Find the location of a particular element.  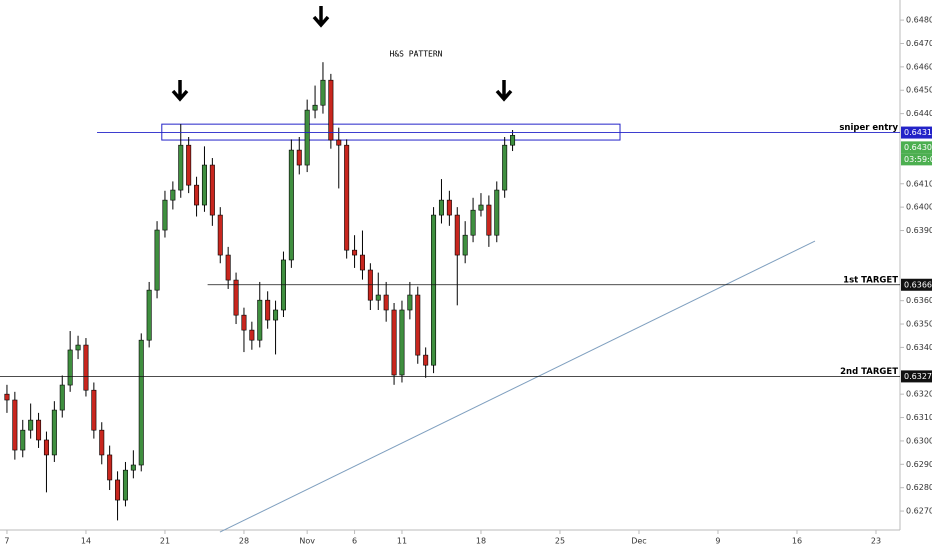

x-tick-label: 11 is located at coordinates (402, 541).